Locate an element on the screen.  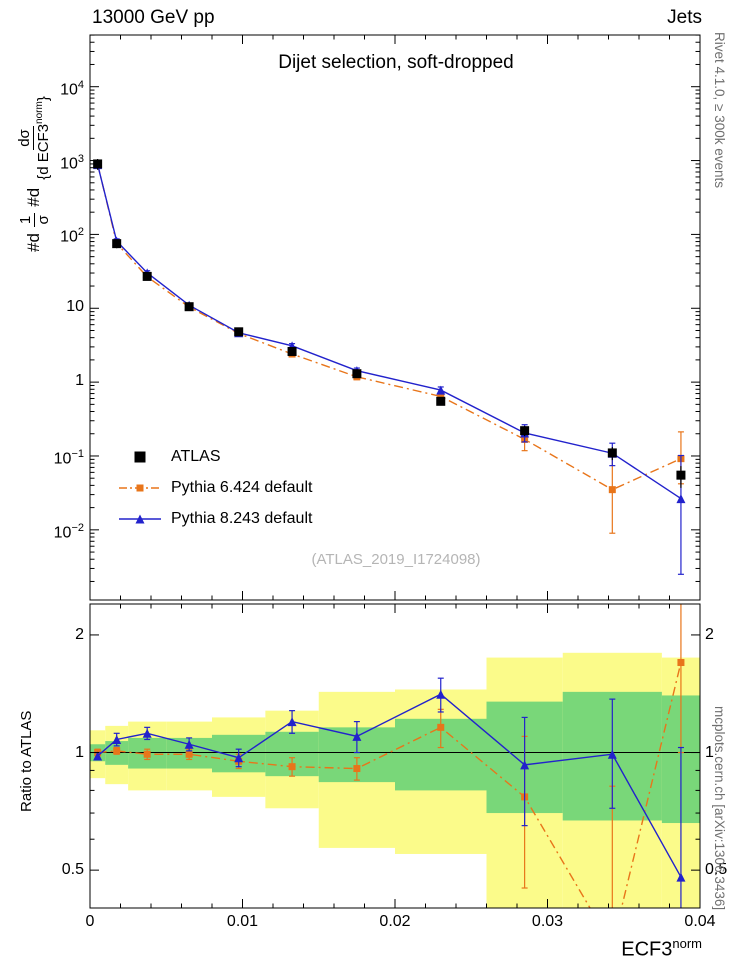
legend-label: ATLAS is located at coordinates (196, 456).